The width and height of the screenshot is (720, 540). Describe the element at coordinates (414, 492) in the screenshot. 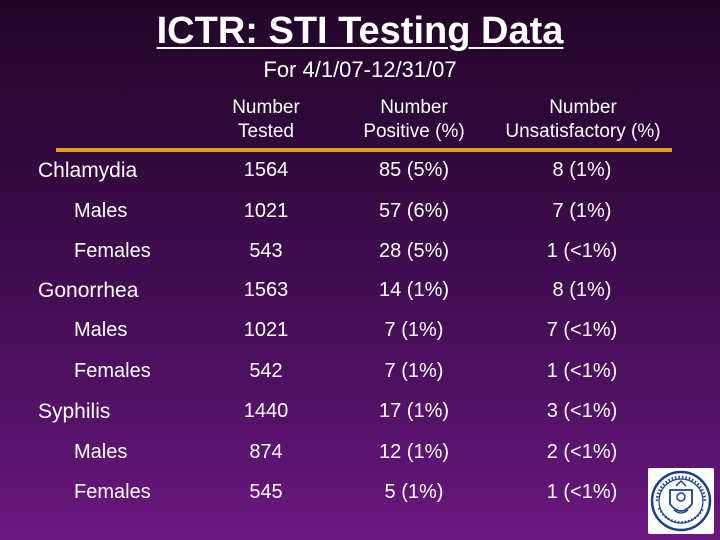

I see `cell-positive: 5 (1%)` at that location.